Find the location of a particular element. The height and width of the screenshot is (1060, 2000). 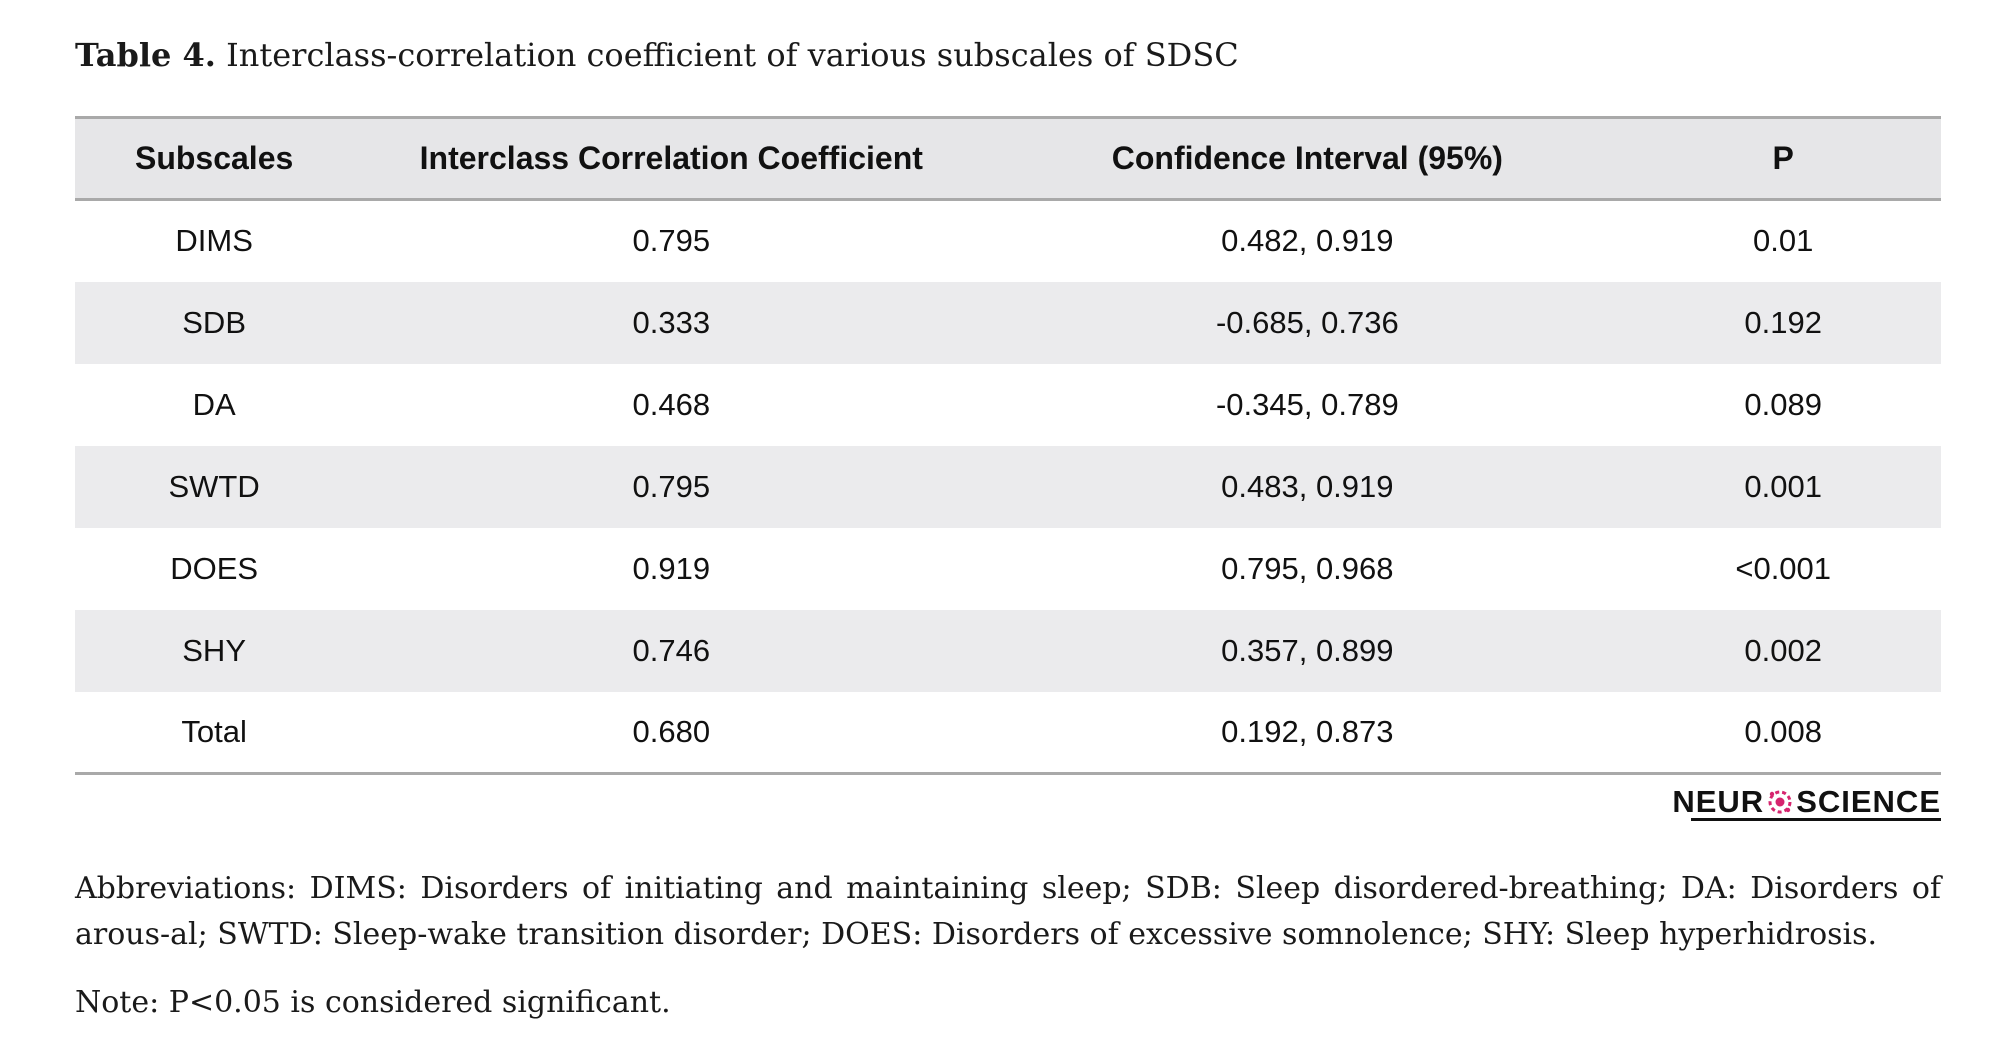

table-row: Total 0.680 0.192, 0.873 0.008 is located at coordinates (1008, 733).